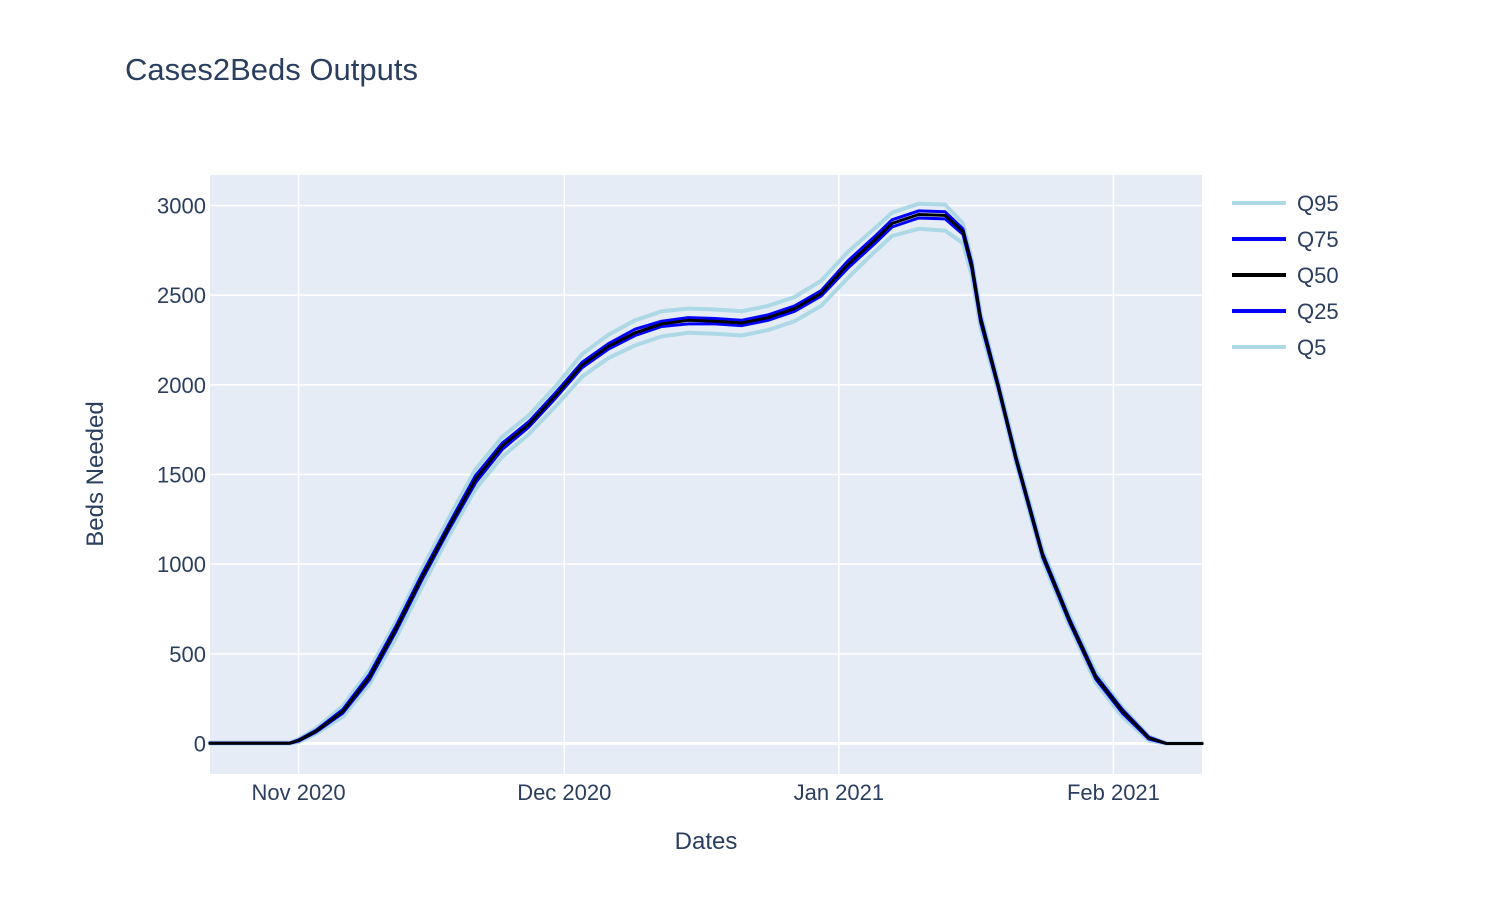  What do you see at coordinates (1318, 311) in the screenshot?
I see `legend-label: Q25` at bounding box center [1318, 311].